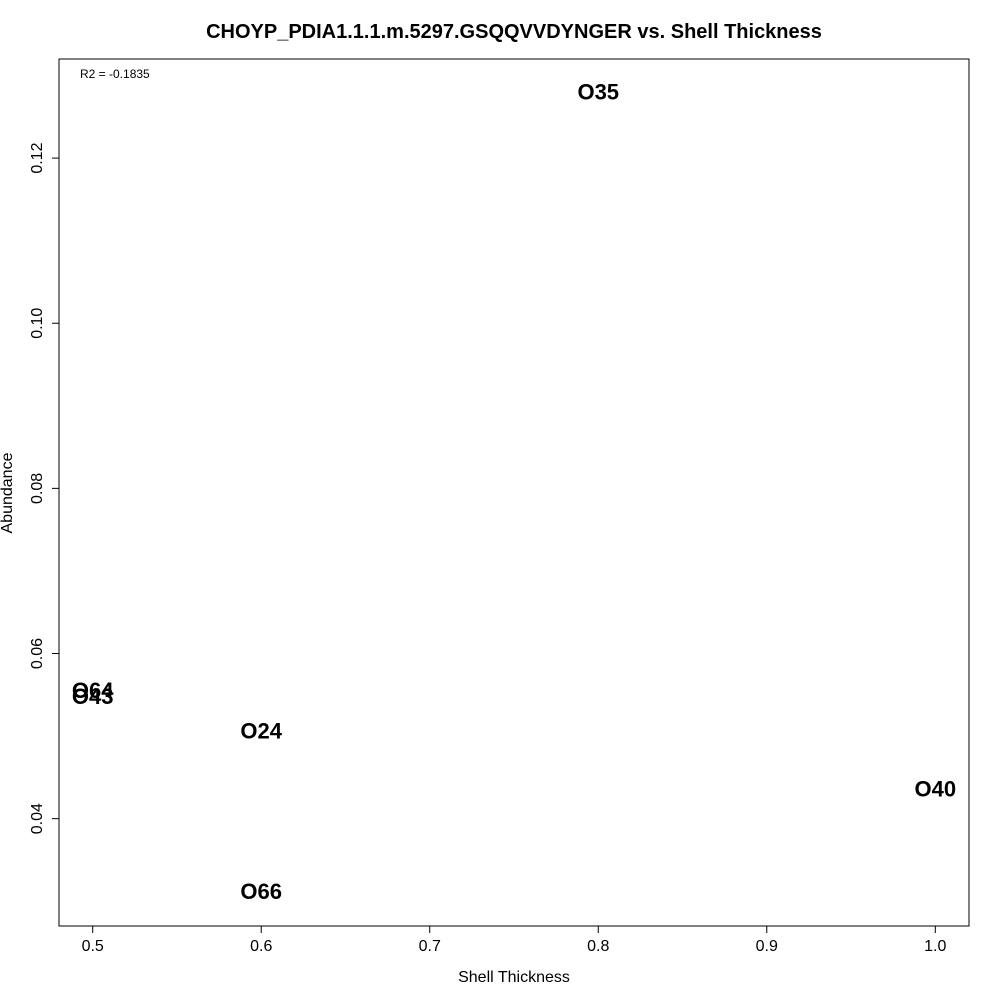  Describe the element at coordinates (430, 946) in the screenshot. I see `x-tick-label: 0.7` at that location.